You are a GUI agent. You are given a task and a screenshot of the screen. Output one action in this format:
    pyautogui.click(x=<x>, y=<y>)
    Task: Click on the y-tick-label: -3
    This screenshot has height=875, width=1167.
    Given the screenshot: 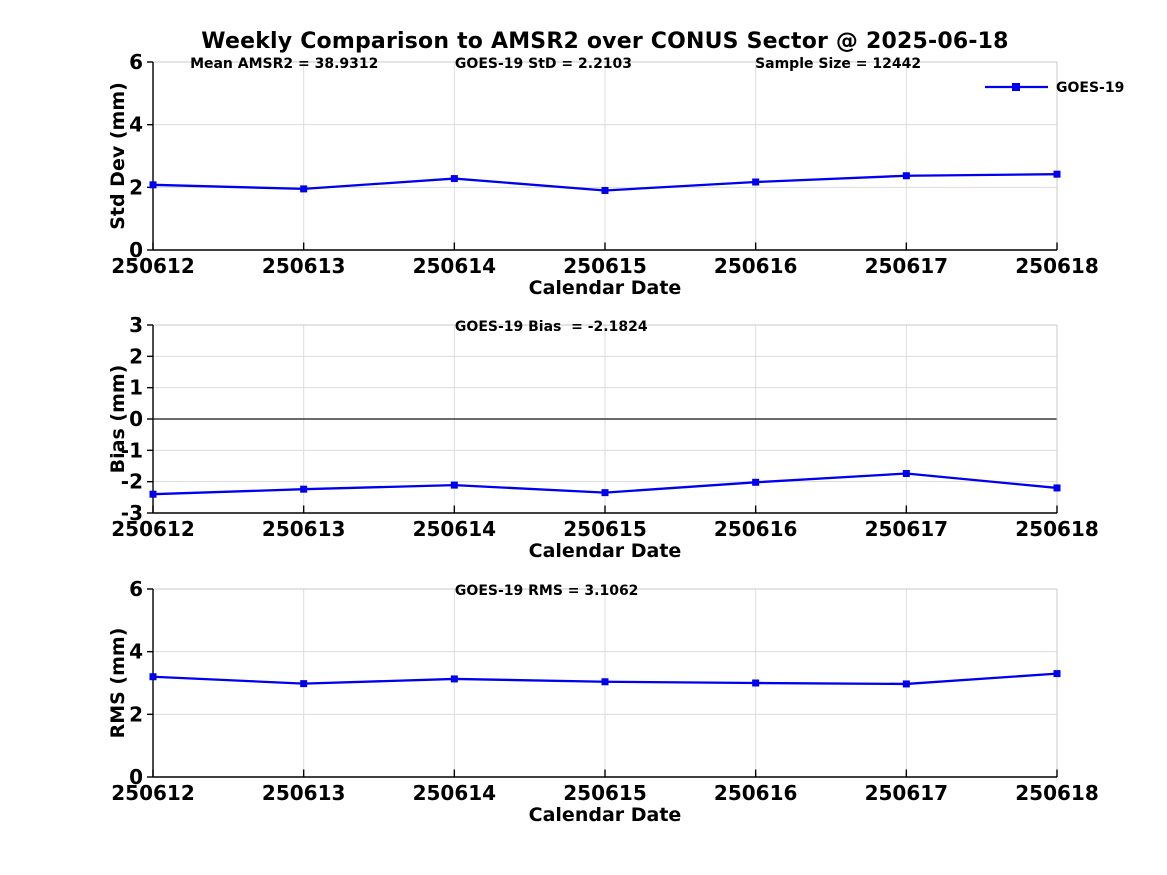 What is the action you would take?
    pyautogui.click(x=132, y=513)
    